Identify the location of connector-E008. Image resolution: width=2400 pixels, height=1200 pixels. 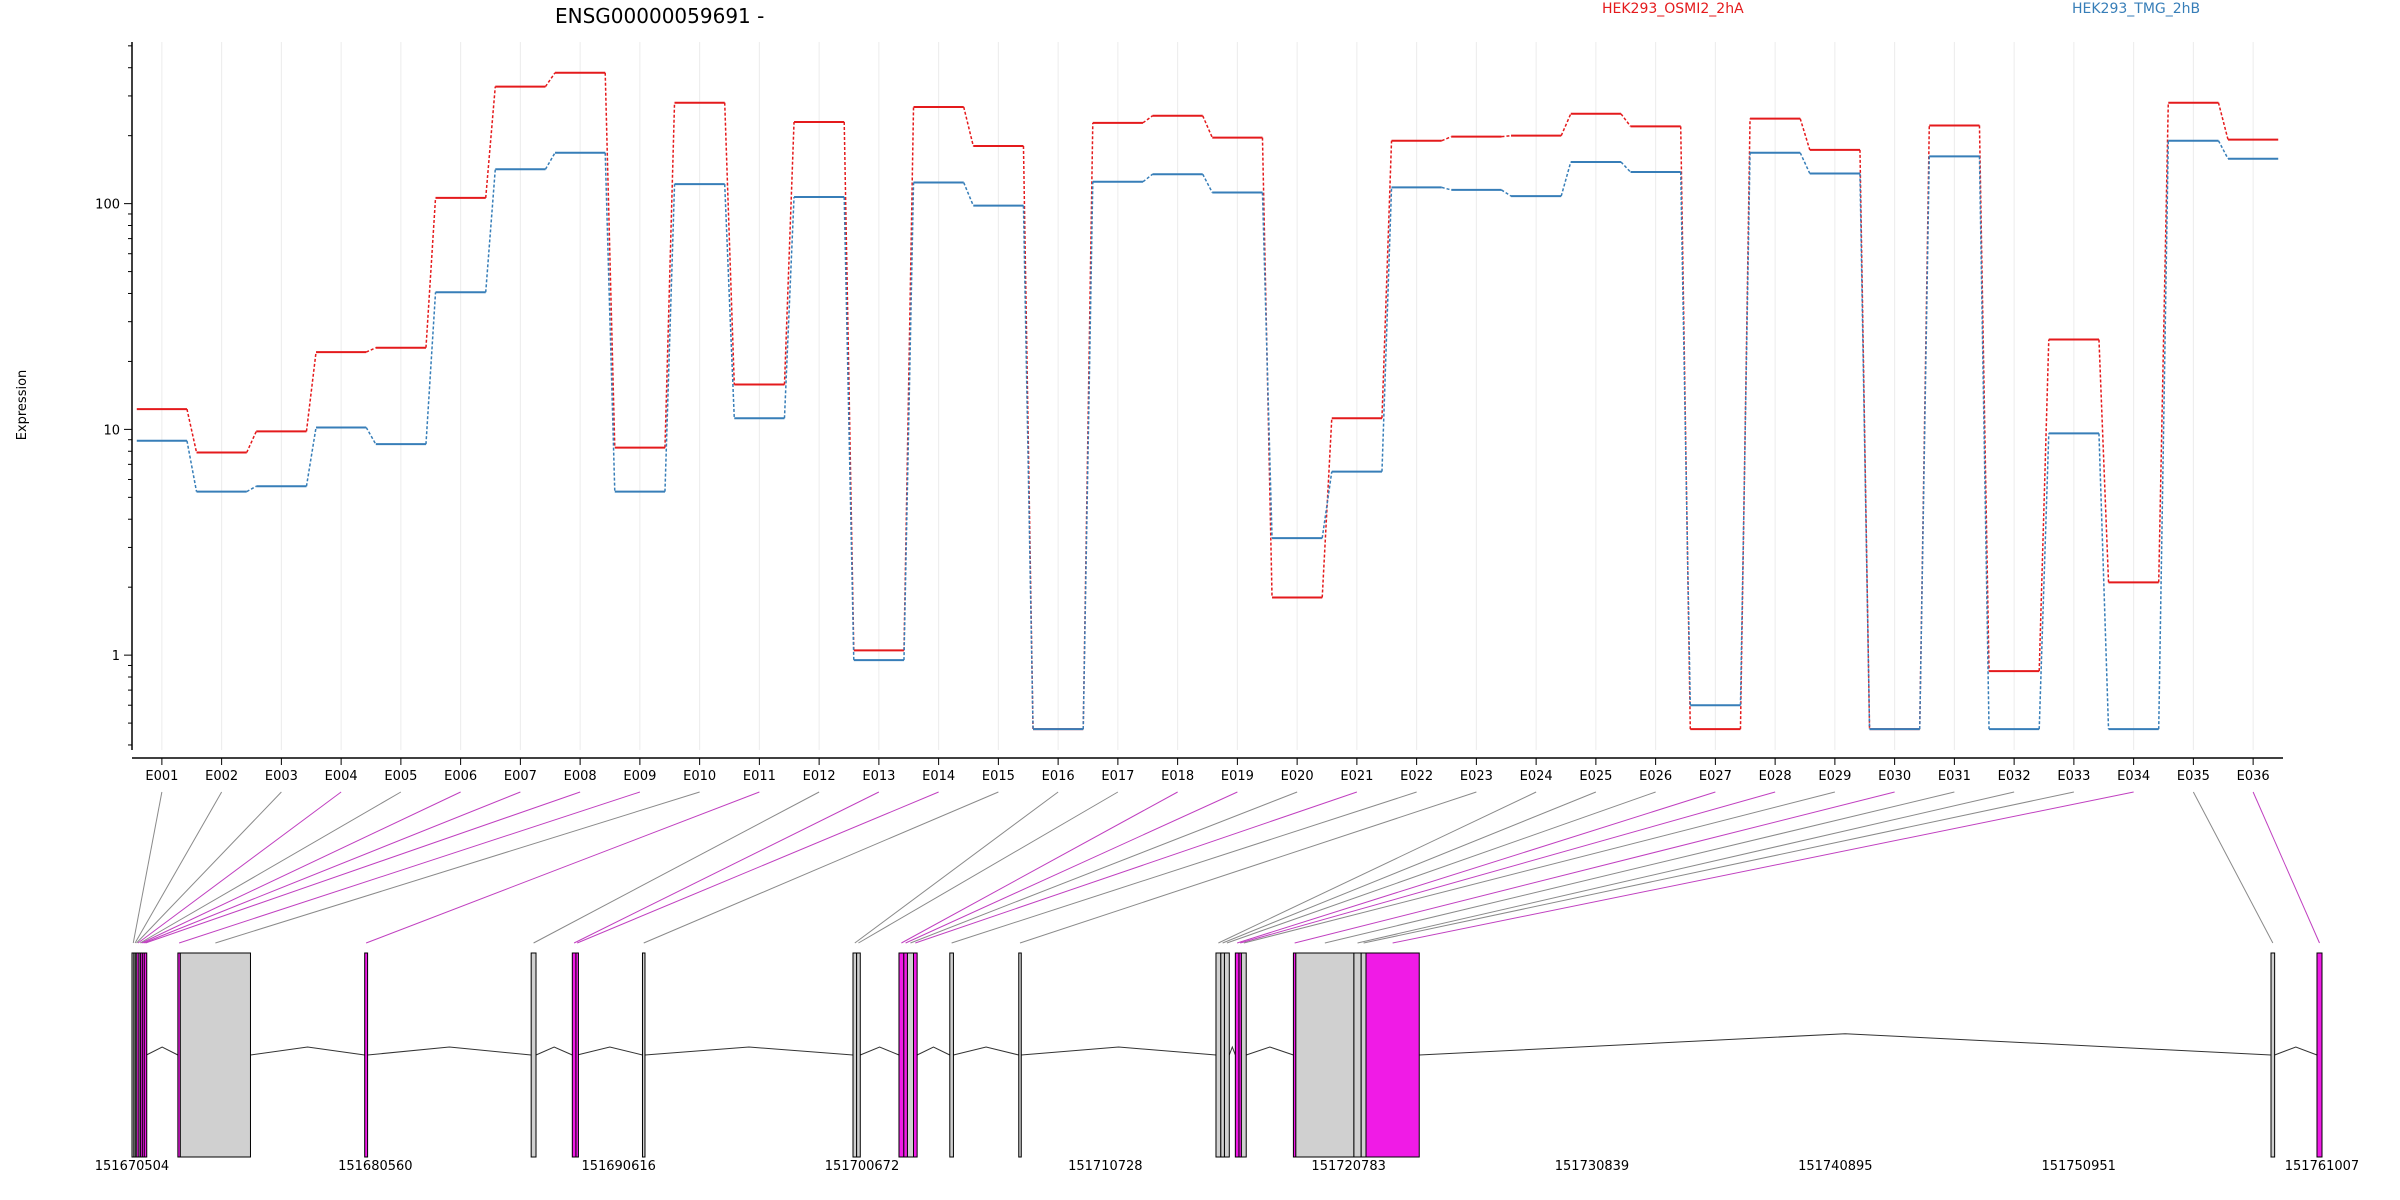
(363, 867).